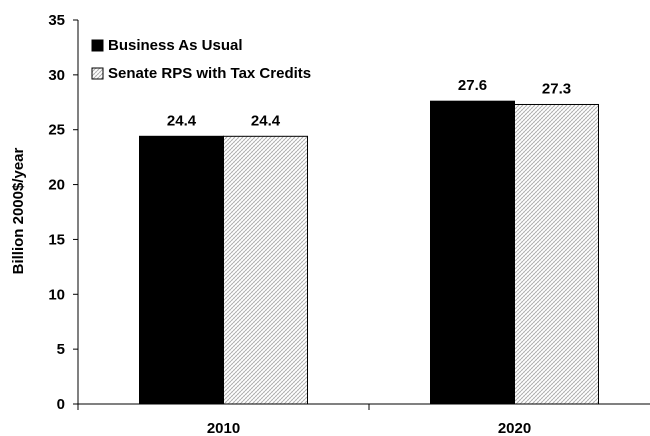 Image resolution: width=650 pixels, height=436 pixels. Describe the element at coordinates (97, 45) in the screenshot. I see `legend-swatch-business-as-usual` at that location.